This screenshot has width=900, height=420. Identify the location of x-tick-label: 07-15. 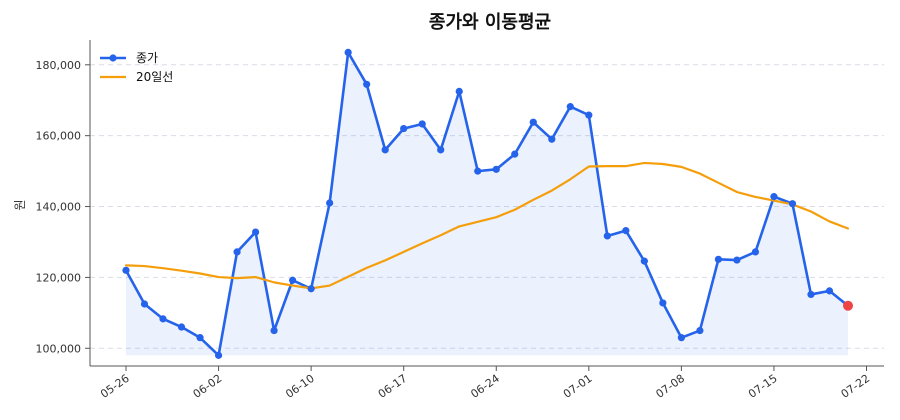
(763, 386).